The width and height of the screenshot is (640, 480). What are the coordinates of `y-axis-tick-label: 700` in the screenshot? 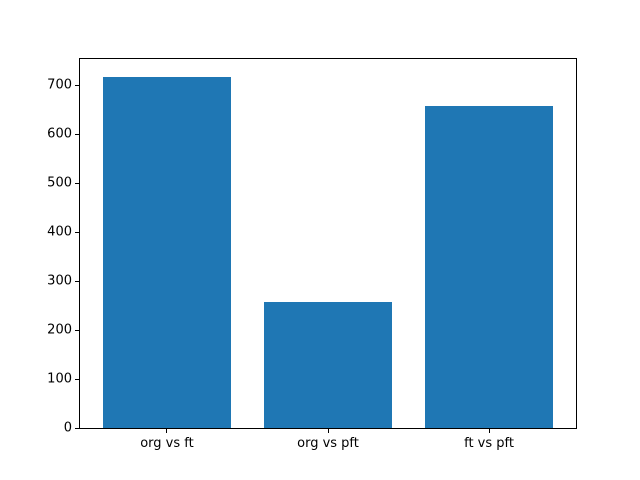 It's located at (59, 85).